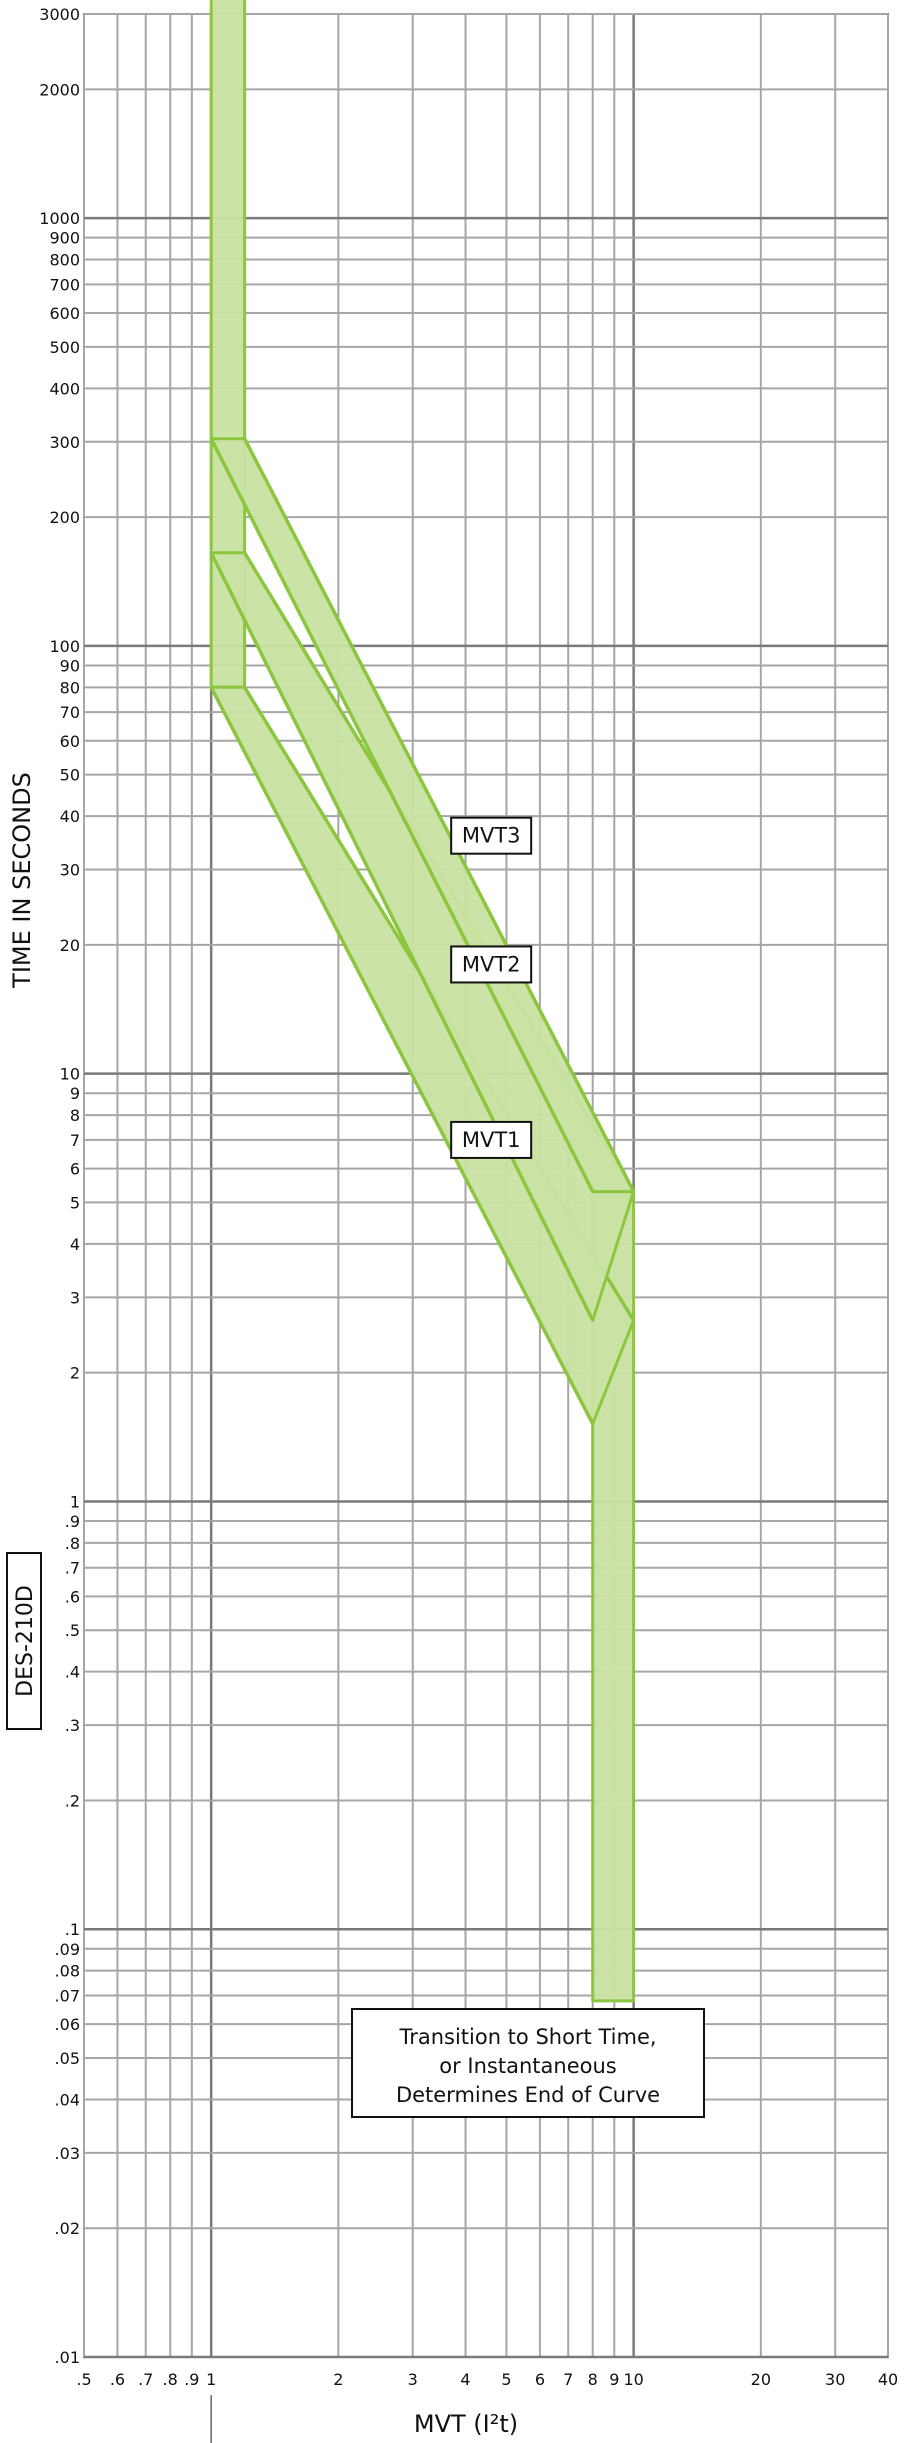 Image resolution: width=905 pixels, height=2443 pixels. What do you see at coordinates (761, 2379) in the screenshot?
I see `x-tick-label: 20` at bounding box center [761, 2379].